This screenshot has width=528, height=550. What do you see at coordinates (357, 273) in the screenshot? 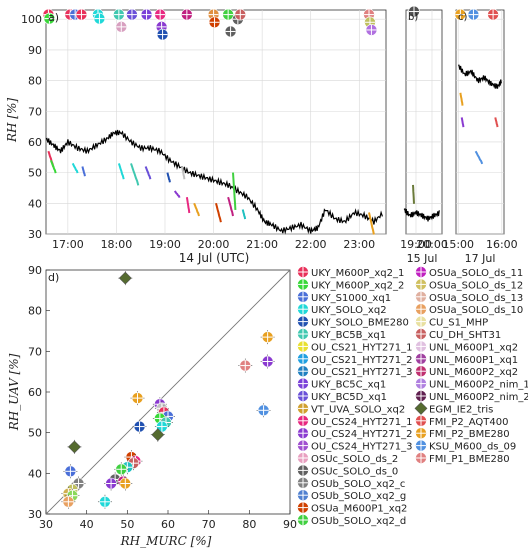
I see `legend-label: UKY_M600P_xq2_1` at bounding box center [357, 273].